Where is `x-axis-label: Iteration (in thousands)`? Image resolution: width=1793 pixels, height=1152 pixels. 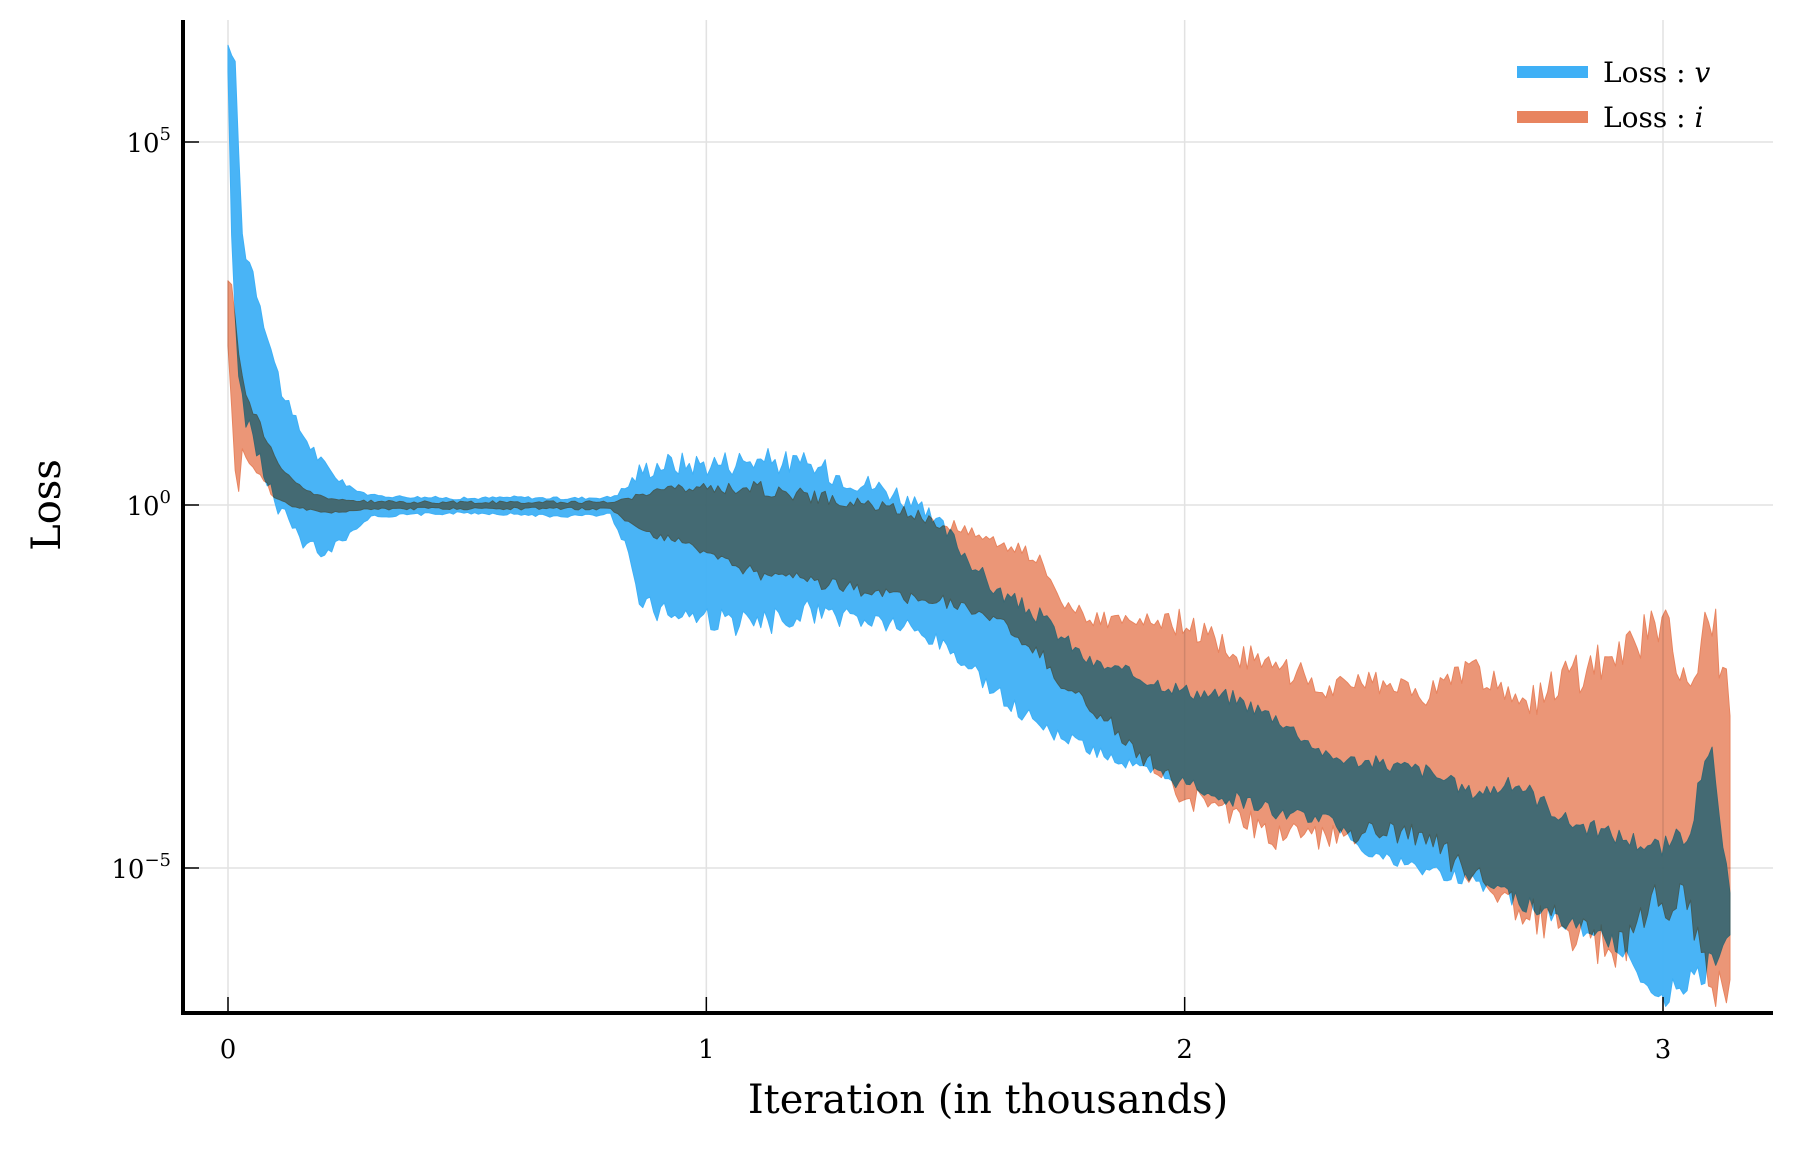 x-axis-label: Iteration (in thousands) is located at coordinates (988, 1100).